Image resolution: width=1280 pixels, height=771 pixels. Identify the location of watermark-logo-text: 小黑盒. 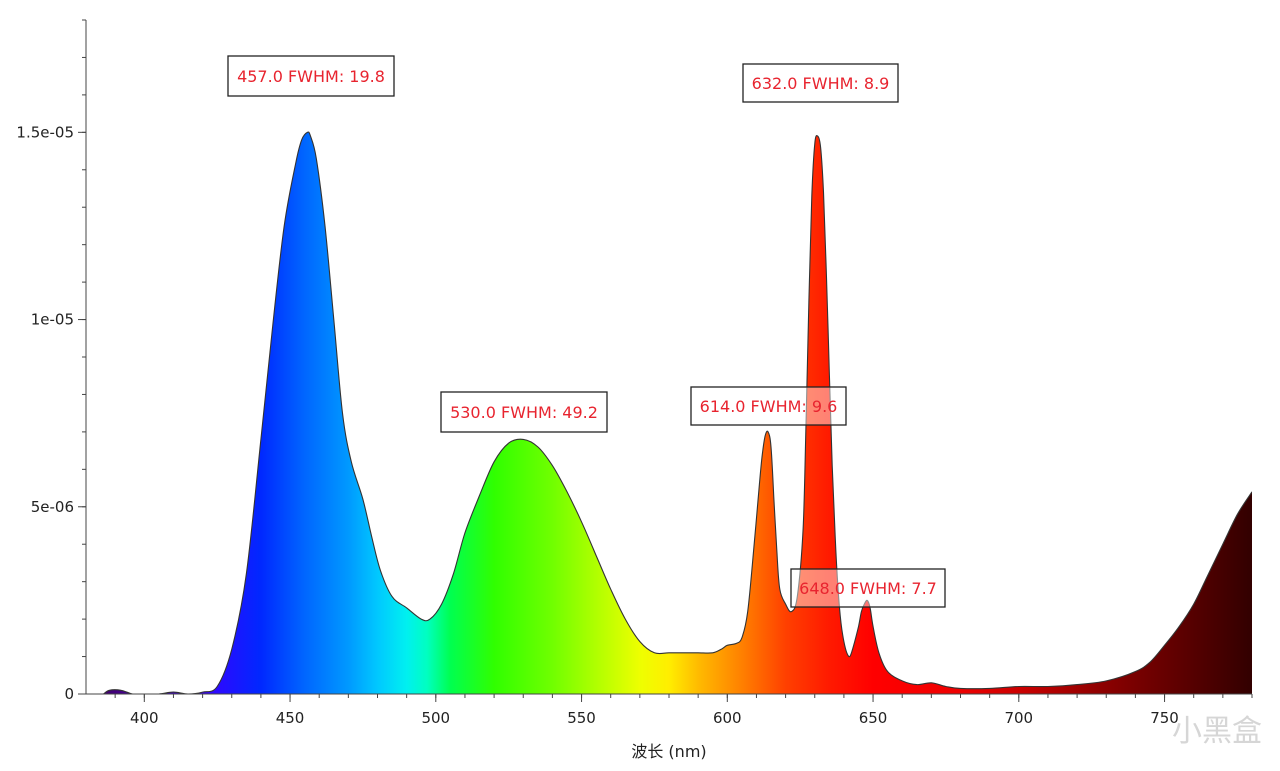
(1217, 731).